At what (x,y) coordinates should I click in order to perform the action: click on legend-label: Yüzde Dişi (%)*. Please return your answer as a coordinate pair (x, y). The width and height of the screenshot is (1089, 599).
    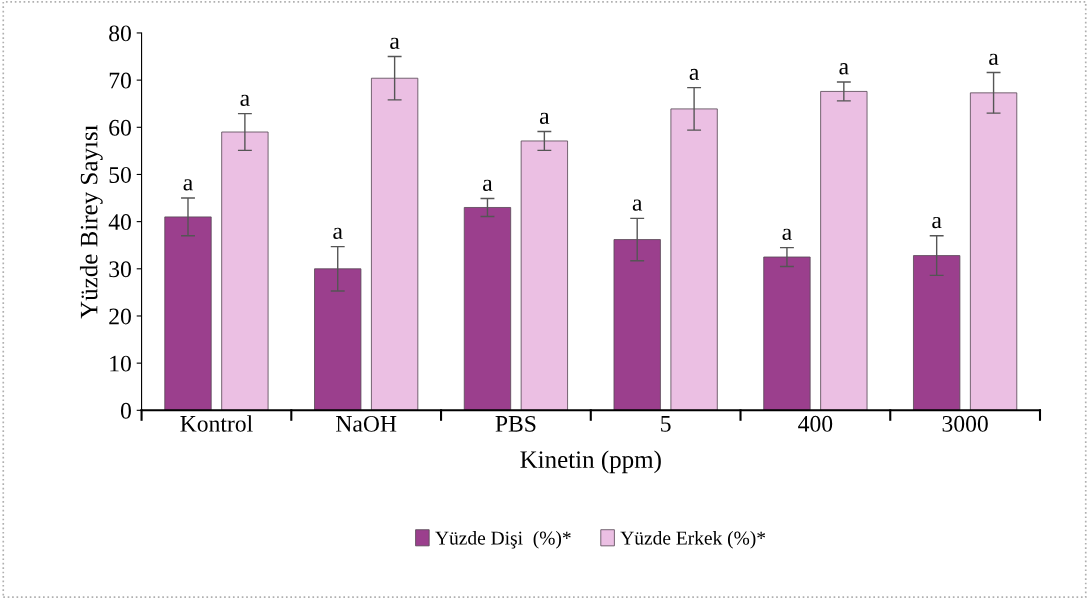
    Looking at the image, I should click on (503, 539).